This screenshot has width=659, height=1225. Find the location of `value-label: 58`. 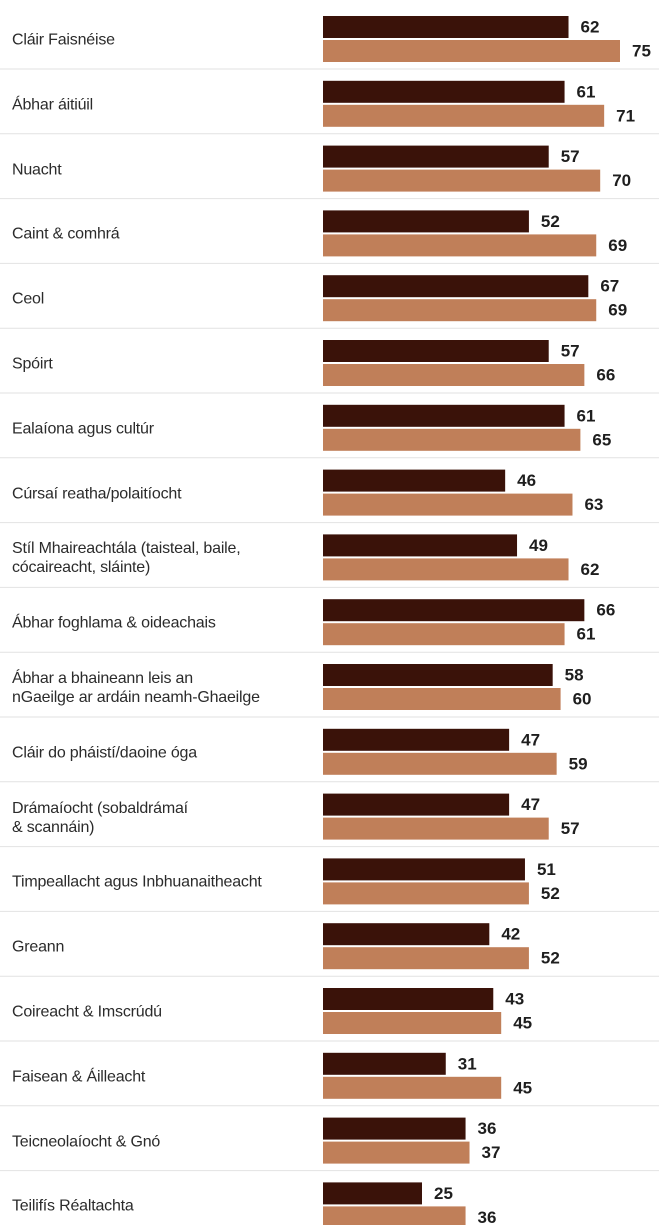

value-label: 58 is located at coordinates (574, 674).